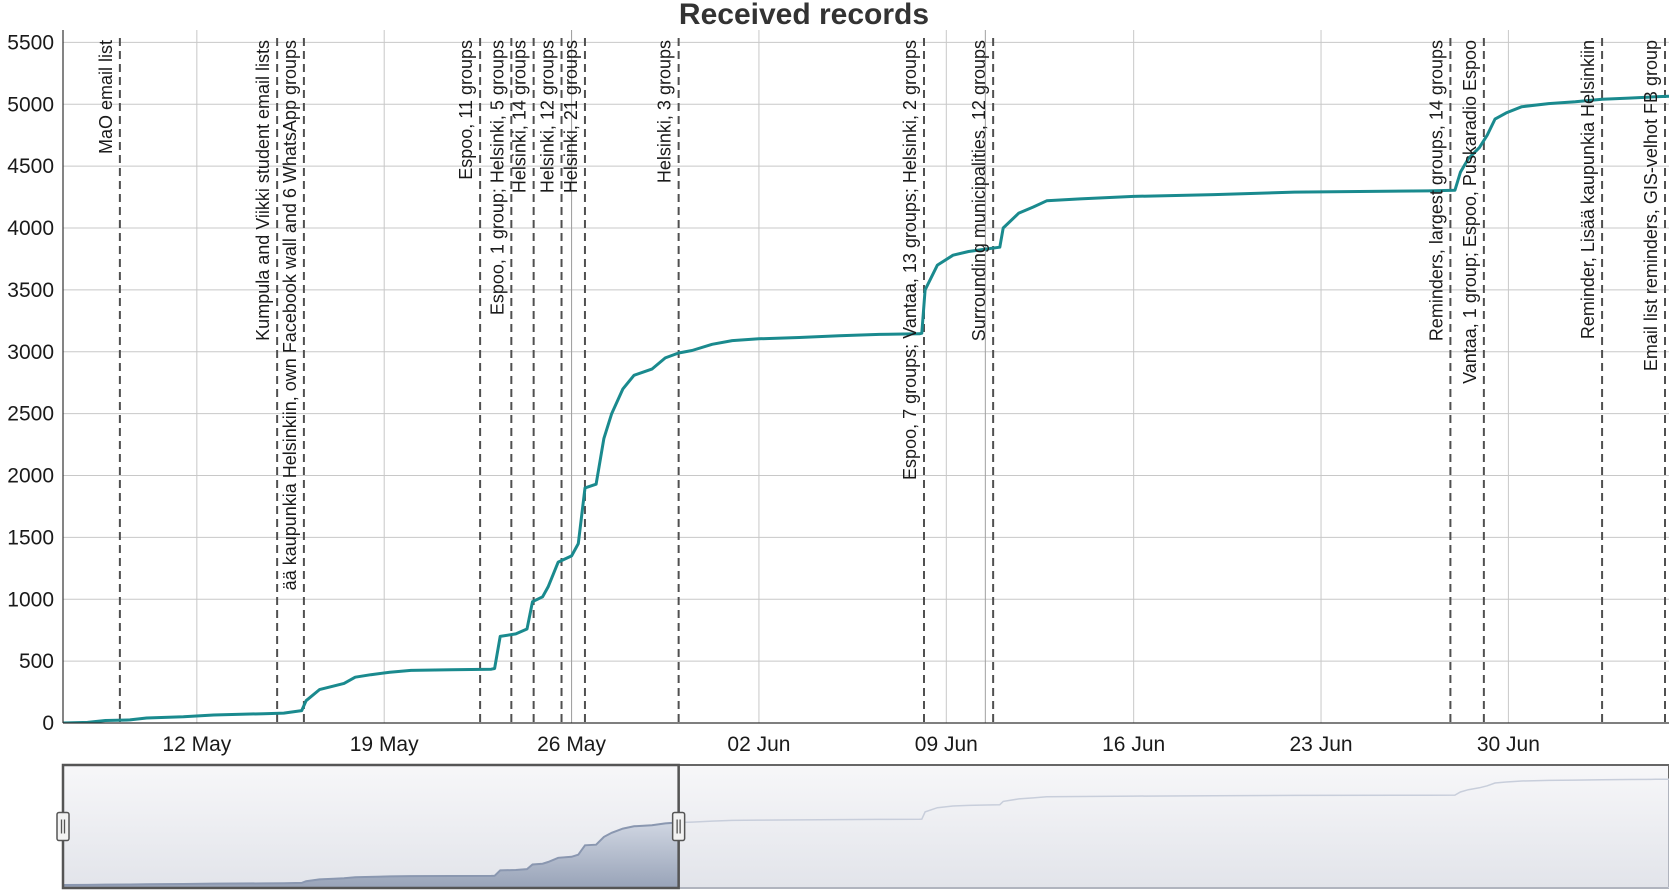 The image size is (1669, 893). Describe the element at coordinates (1321, 744) in the screenshot. I see `x-tick-label: 23 Jun` at that location.